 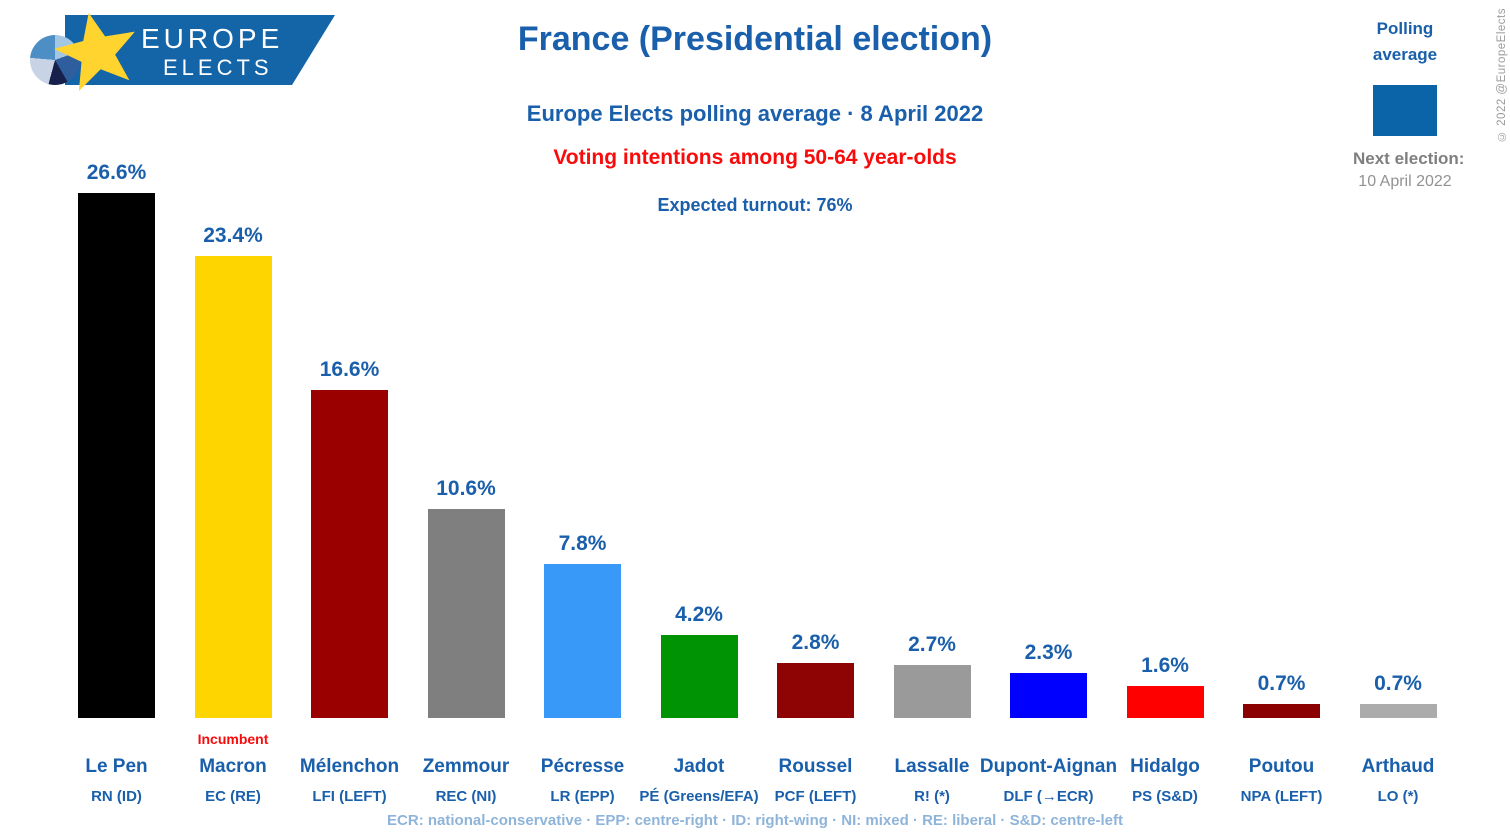 What do you see at coordinates (815, 766) in the screenshot?
I see `candidate-name-roussel: Roussel` at bounding box center [815, 766].